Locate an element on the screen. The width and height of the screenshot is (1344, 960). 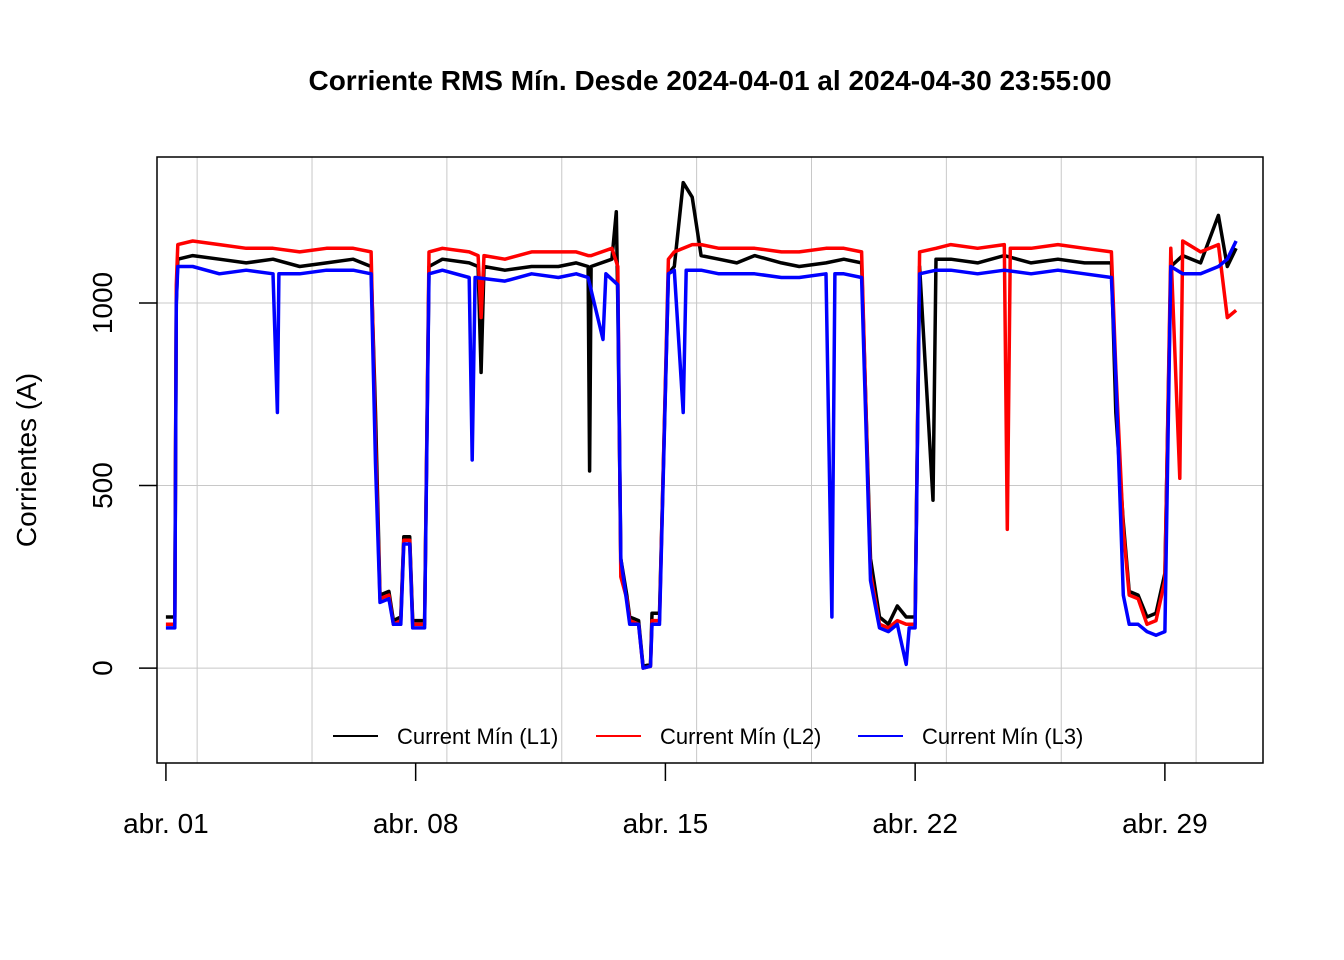
x-tick-label: abr. 29 is located at coordinates (1165, 823).